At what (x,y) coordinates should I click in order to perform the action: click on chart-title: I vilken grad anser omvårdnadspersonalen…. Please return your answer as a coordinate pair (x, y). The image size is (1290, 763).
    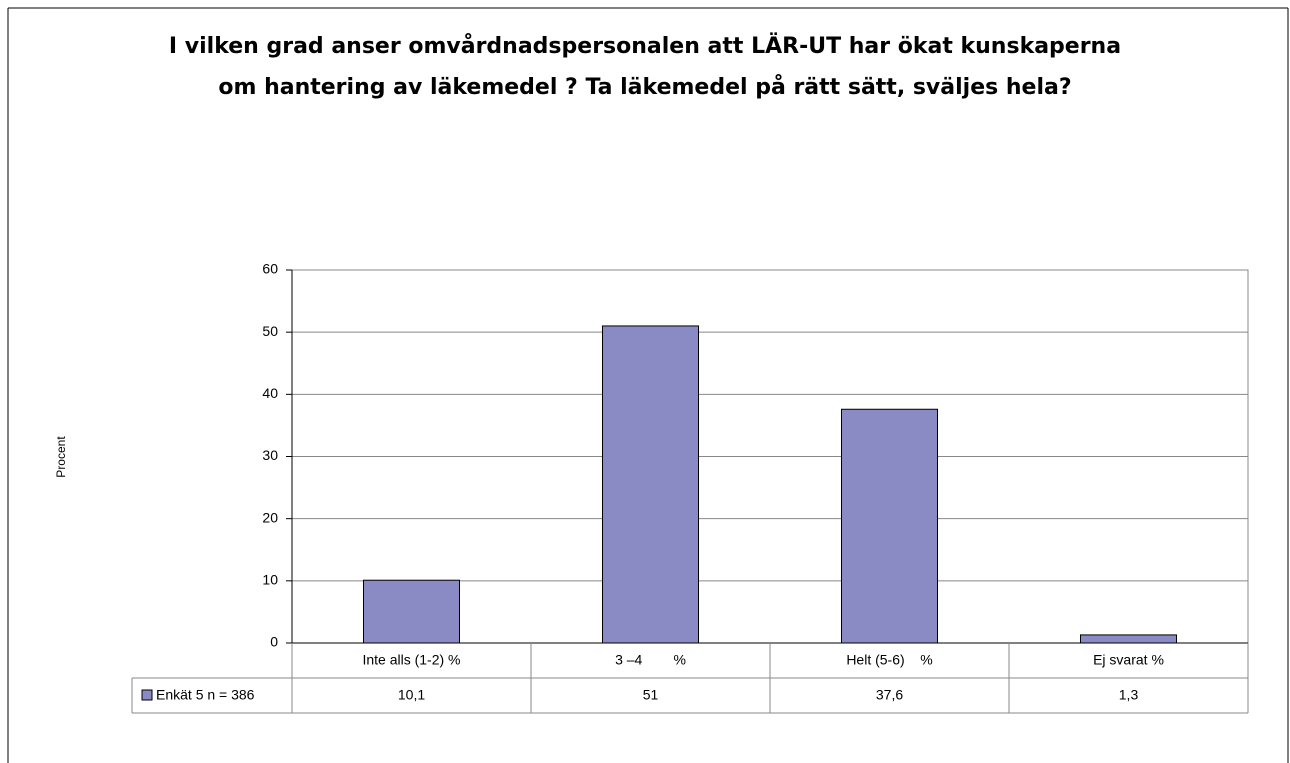
    Looking at the image, I should click on (645, 46).